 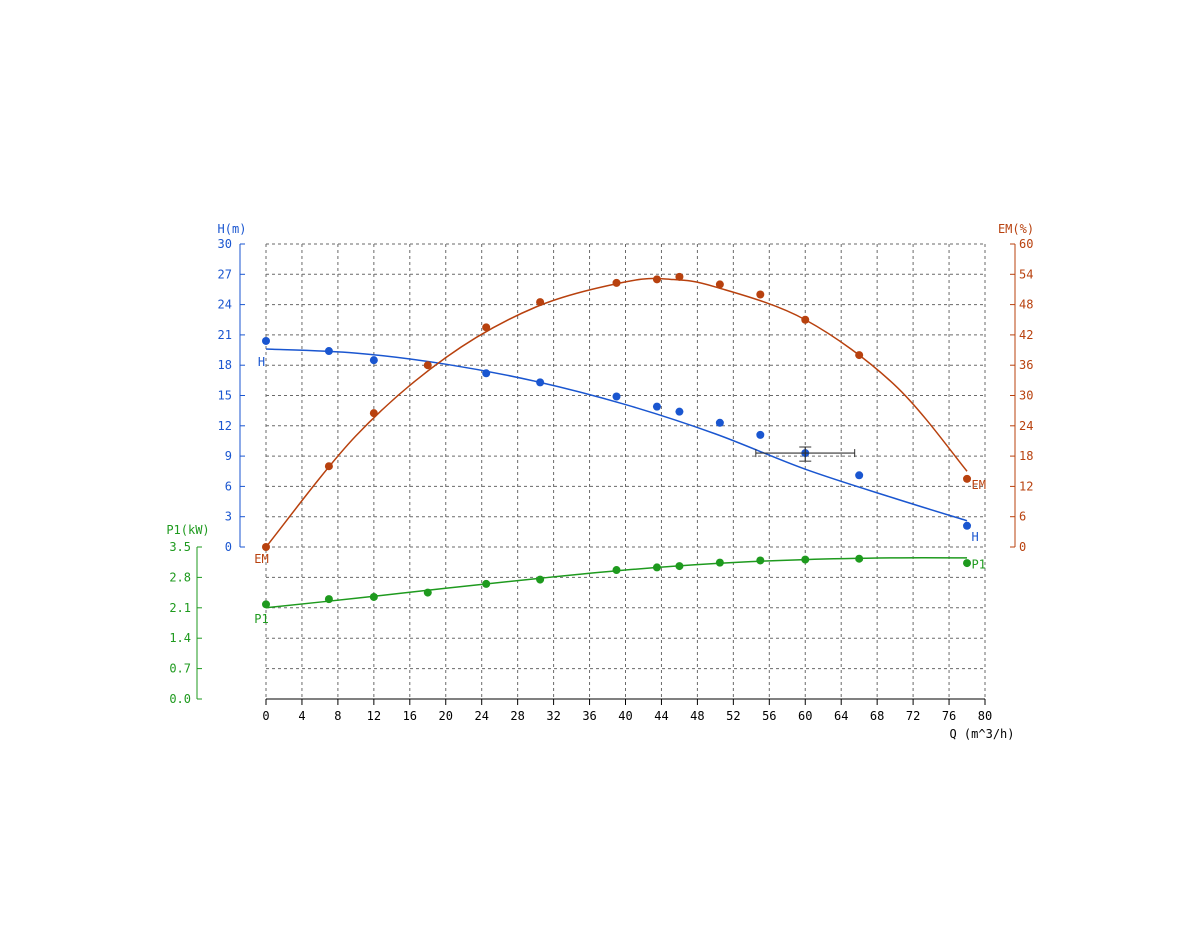 I want to click on x-tick-label: 20, so click(x=446, y=716).